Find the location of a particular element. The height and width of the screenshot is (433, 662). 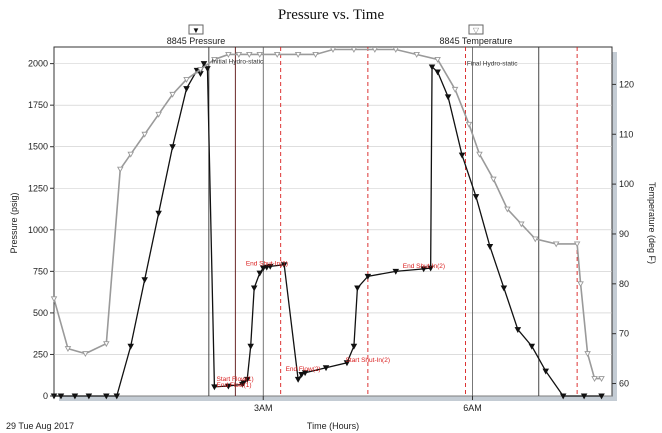

legend-temperature-label: 8845 Temperature is located at coordinates (476, 41).